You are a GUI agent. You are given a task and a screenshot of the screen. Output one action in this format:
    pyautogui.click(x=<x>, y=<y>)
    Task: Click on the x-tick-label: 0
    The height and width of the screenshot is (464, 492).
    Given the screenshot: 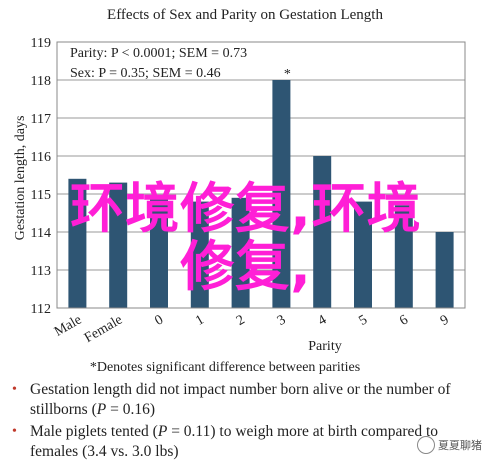 What is the action you would take?
    pyautogui.click(x=159, y=320)
    